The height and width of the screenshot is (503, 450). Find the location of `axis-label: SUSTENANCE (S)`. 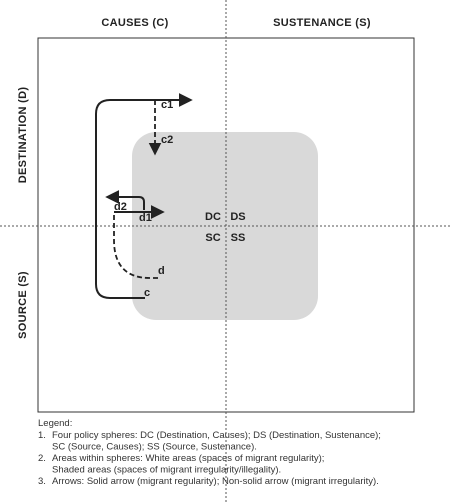

axis-label: SUSTENANCE (S) is located at coordinates (322, 23).